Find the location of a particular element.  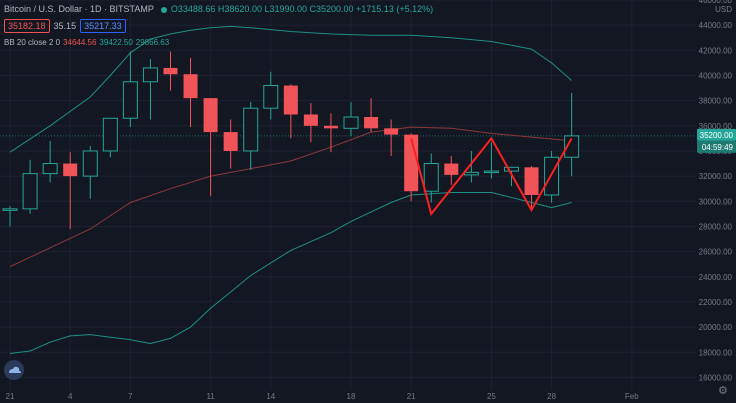

indicator-label: BB 20 close 2 0 is located at coordinates (32, 42).